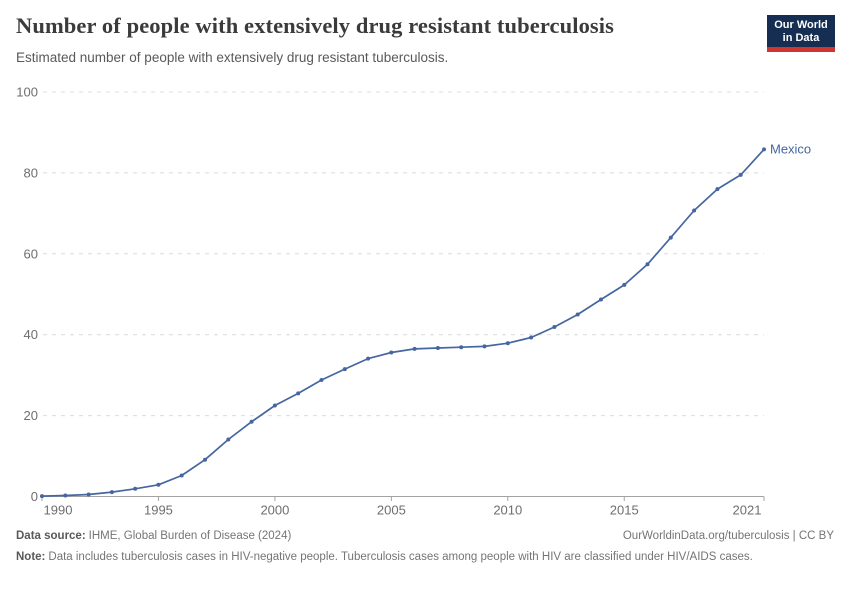 The height and width of the screenshot is (600, 850). What do you see at coordinates (790, 148) in the screenshot?
I see `series-label-mexico: Mexico` at bounding box center [790, 148].